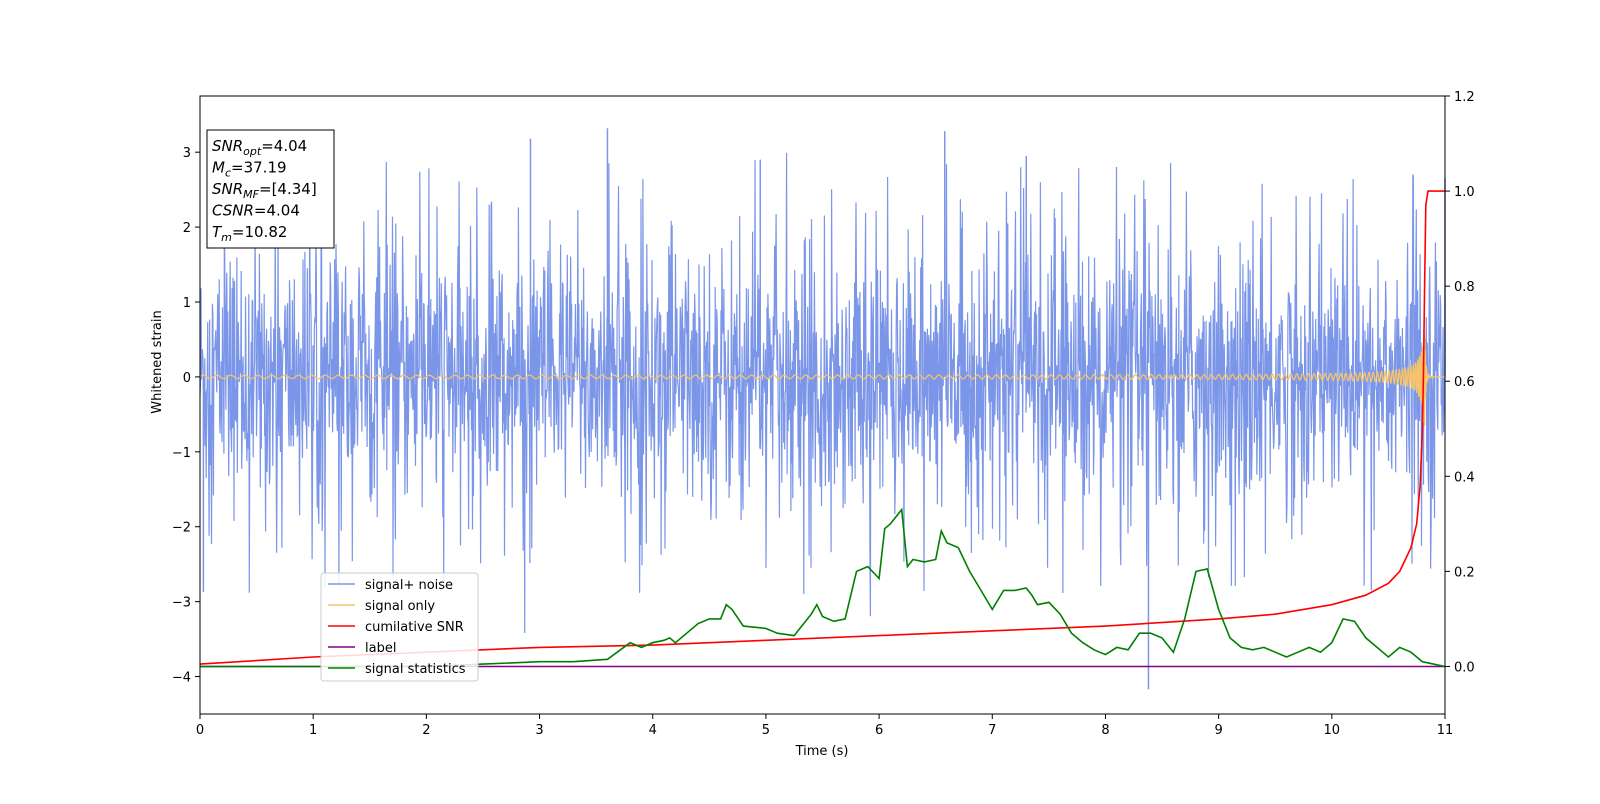 The image size is (1600, 804). Describe the element at coordinates (766, 730) in the screenshot. I see `x-tick-label: 5` at that location.